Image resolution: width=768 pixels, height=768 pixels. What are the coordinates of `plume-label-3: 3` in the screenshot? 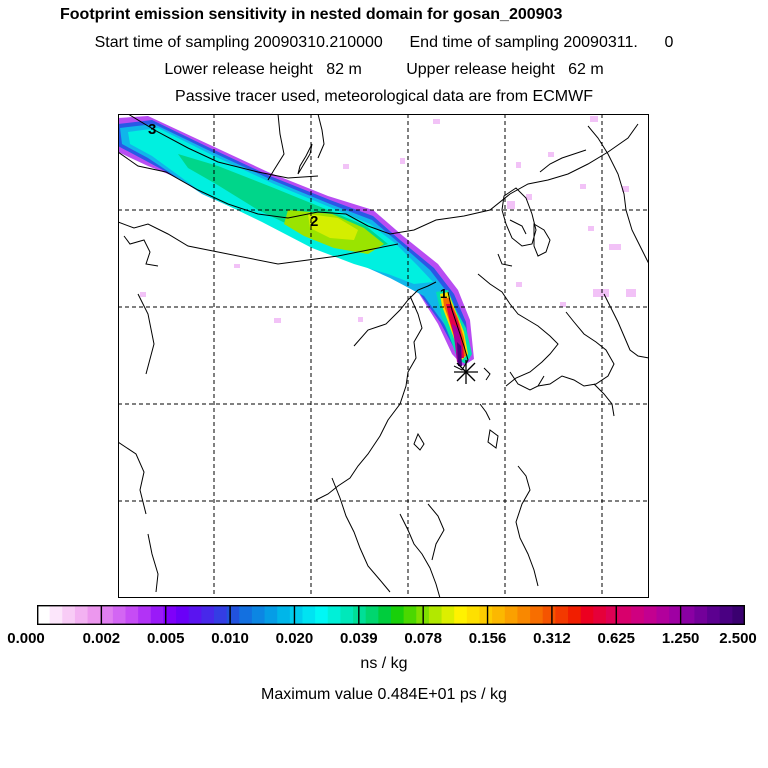 It's located at (152, 129).